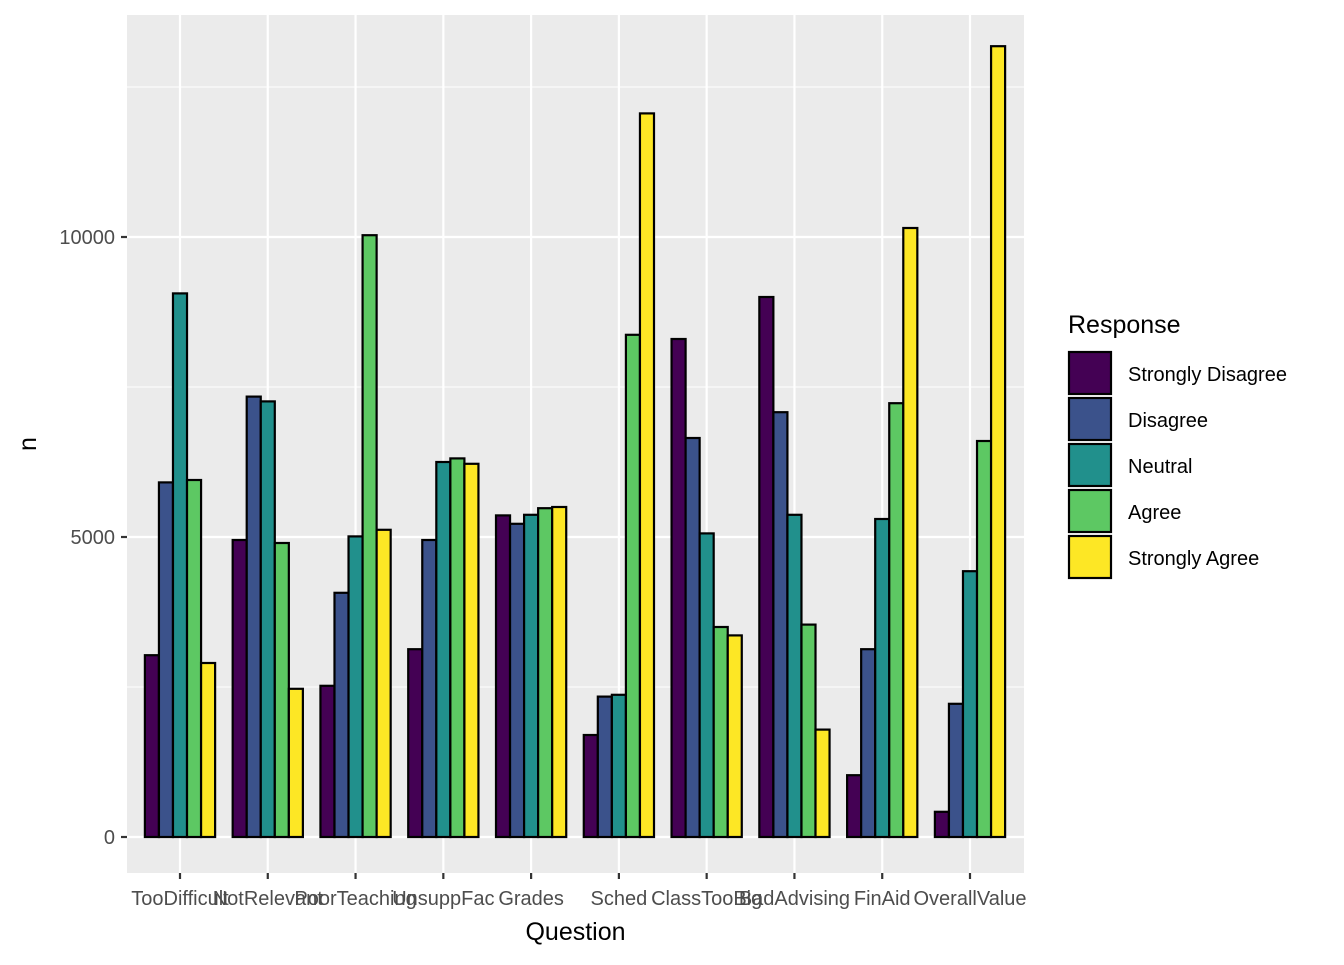 The image size is (1344, 965). I want to click on bar-TooDifficult-neutral, so click(180, 565).